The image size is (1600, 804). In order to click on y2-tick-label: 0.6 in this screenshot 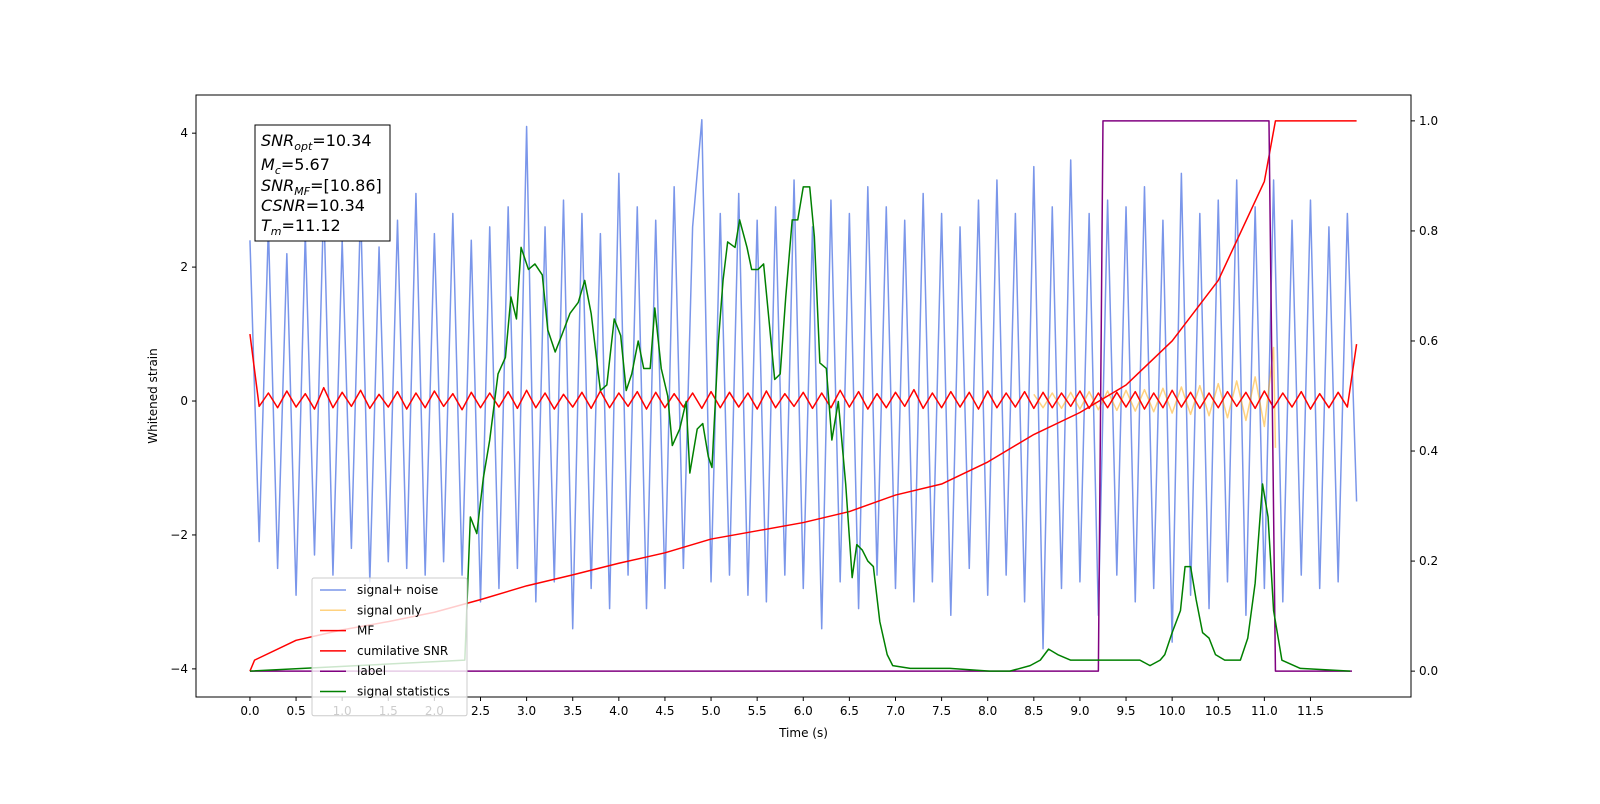, I will do `click(1428, 341)`.